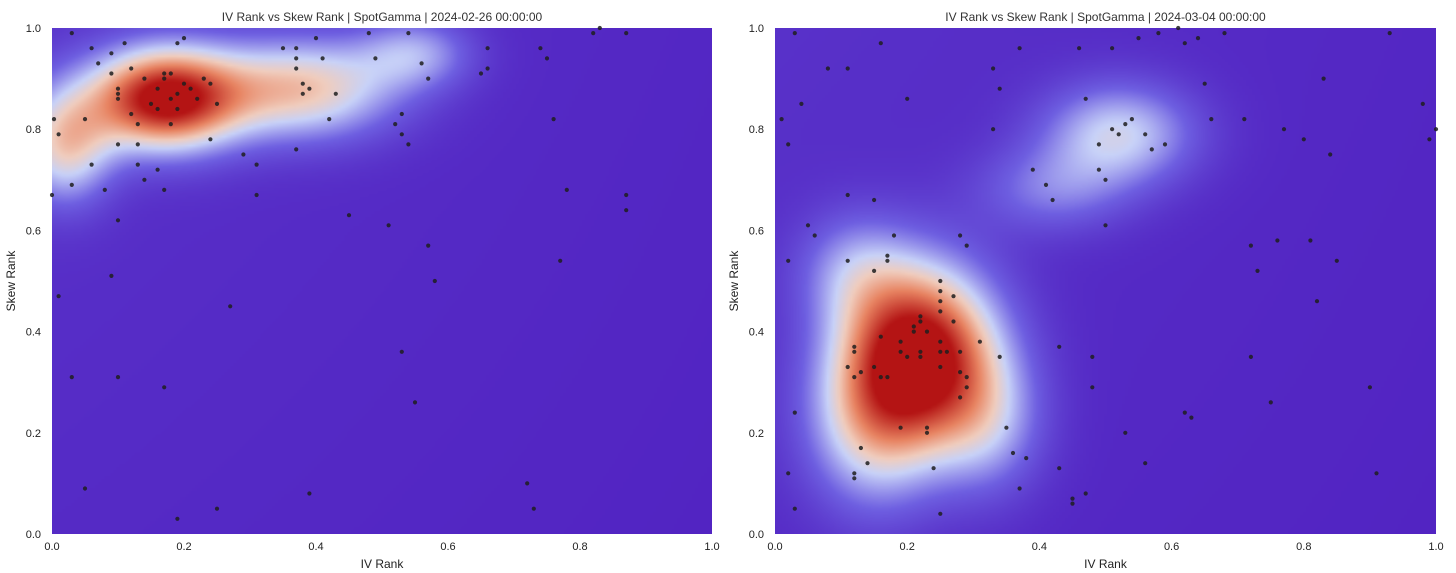  What do you see at coordinates (774, 547) in the screenshot?
I see `x-tick-label: 0.0` at bounding box center [774, 547].